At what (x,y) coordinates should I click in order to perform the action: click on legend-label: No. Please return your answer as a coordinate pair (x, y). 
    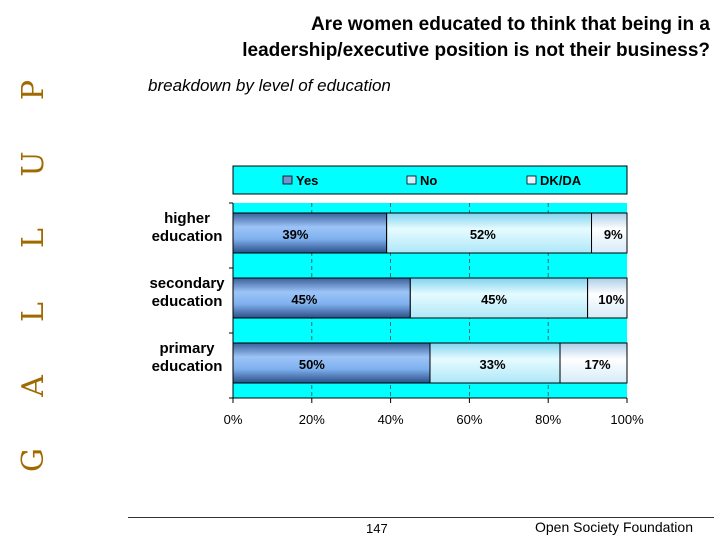
    Looking at the image, I should click on (428, 180).